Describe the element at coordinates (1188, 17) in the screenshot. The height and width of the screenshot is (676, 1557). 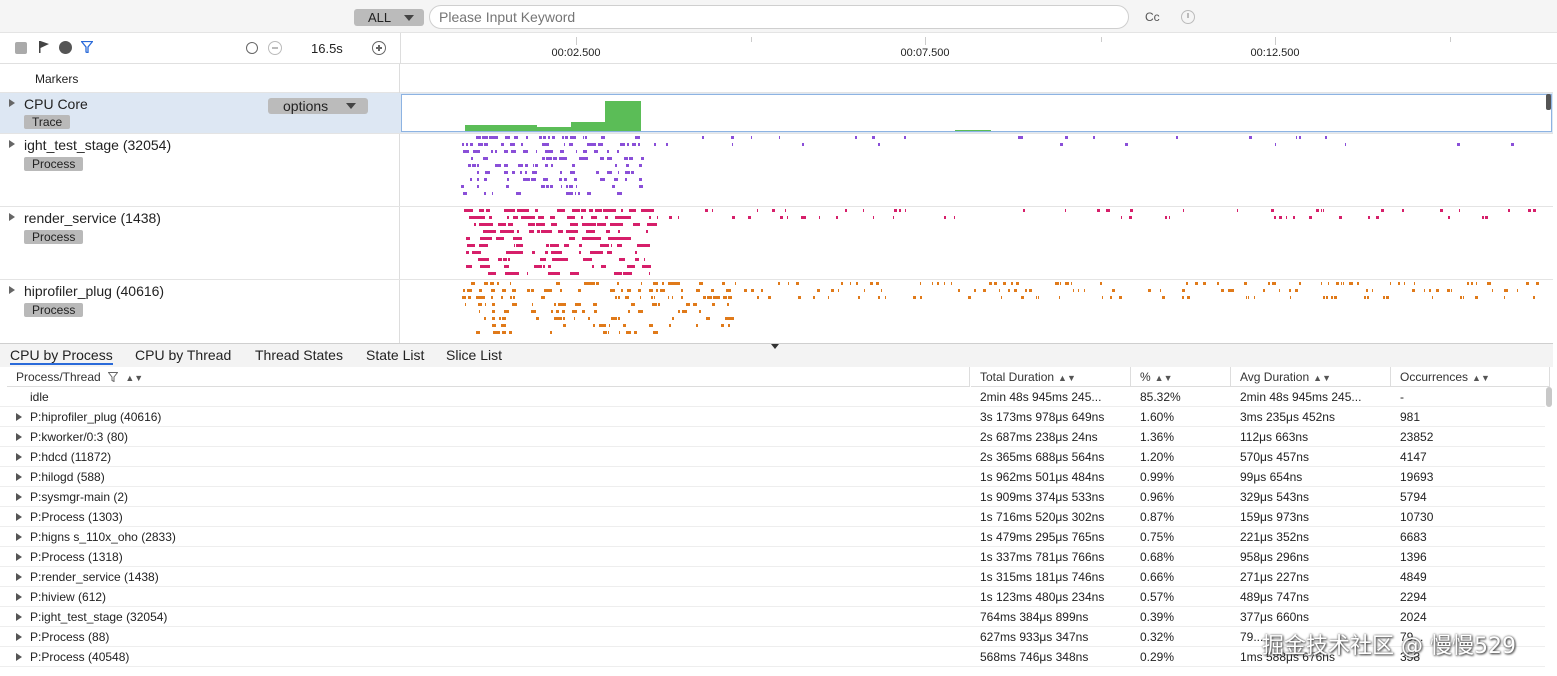
I see `history-icon` at that location.